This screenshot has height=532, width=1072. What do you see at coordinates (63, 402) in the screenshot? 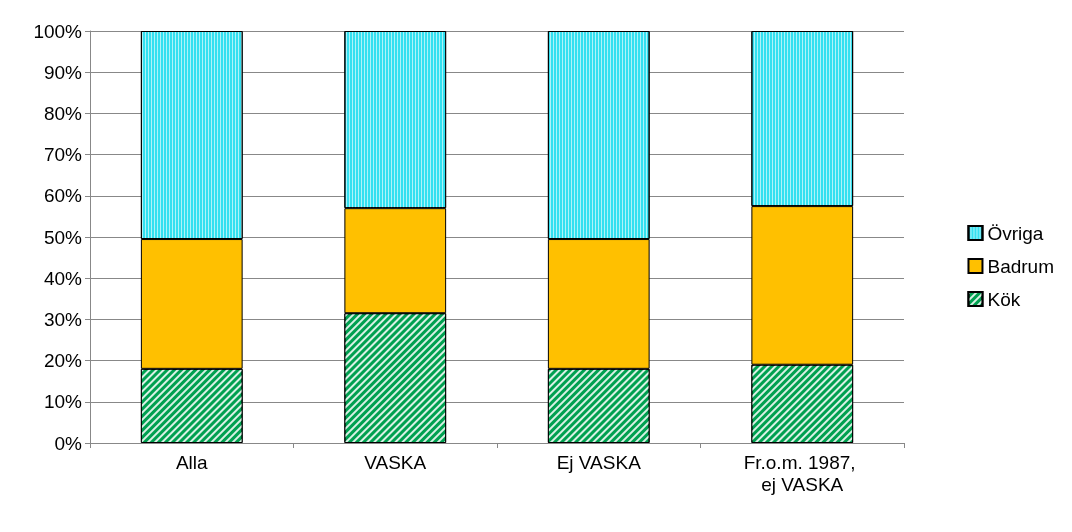
I see `y-tick-label: 10%` at bounding box center [63, 402].